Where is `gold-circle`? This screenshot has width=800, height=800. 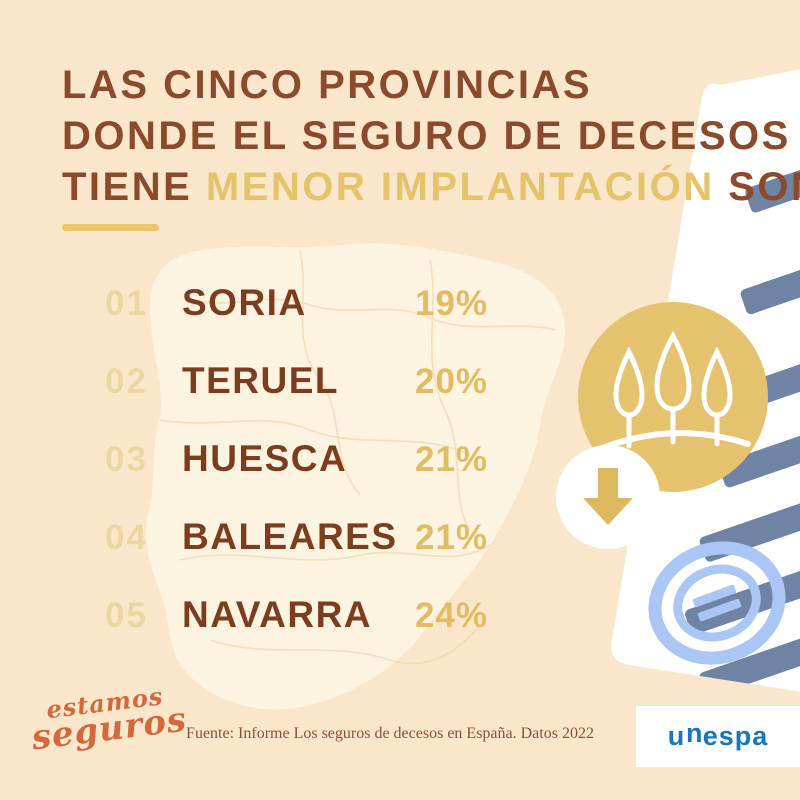
gold-circle is located at coordinates (673, 397).